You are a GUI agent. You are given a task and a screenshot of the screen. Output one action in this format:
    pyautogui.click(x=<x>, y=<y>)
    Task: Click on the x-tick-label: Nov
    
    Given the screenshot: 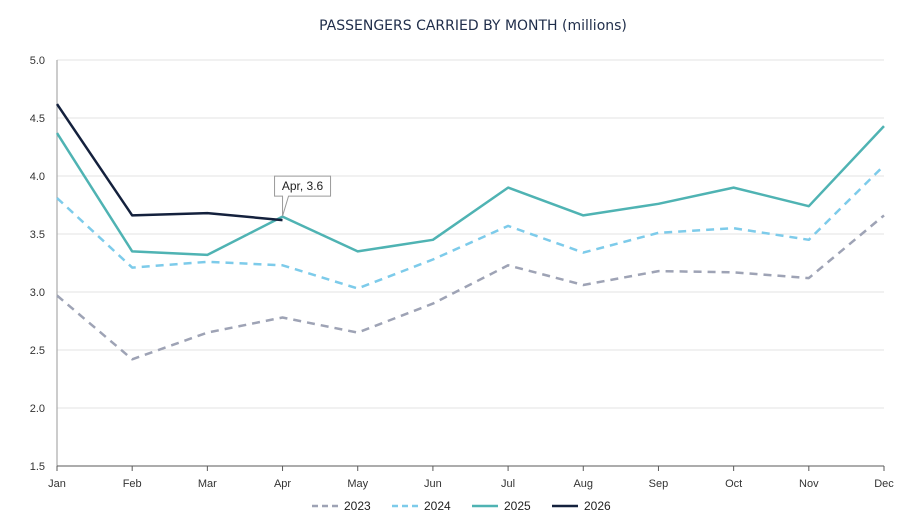 What is the action you would take?
    pyautogui.click(x=809, y=484)
    